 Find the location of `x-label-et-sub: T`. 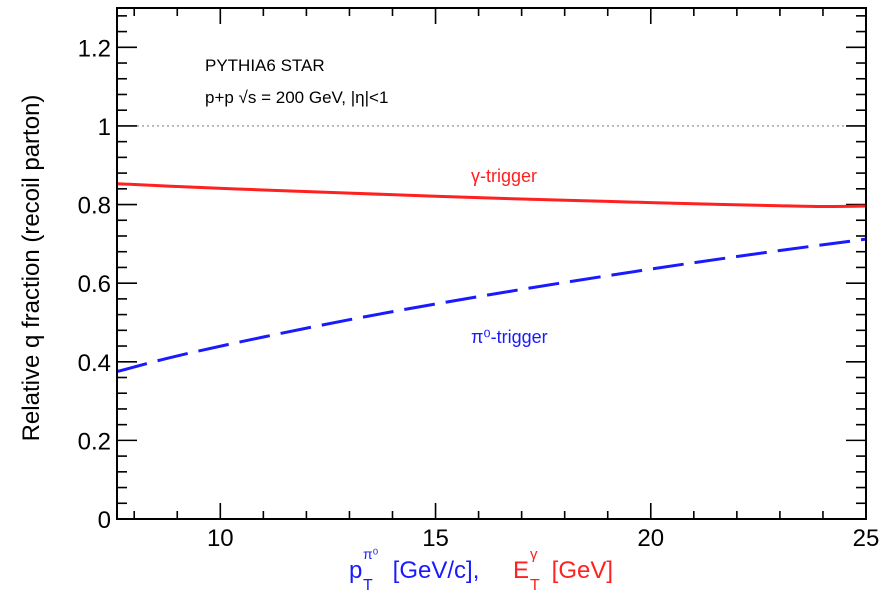

x-label-et-sub: T is located at coordinates (535, 585).